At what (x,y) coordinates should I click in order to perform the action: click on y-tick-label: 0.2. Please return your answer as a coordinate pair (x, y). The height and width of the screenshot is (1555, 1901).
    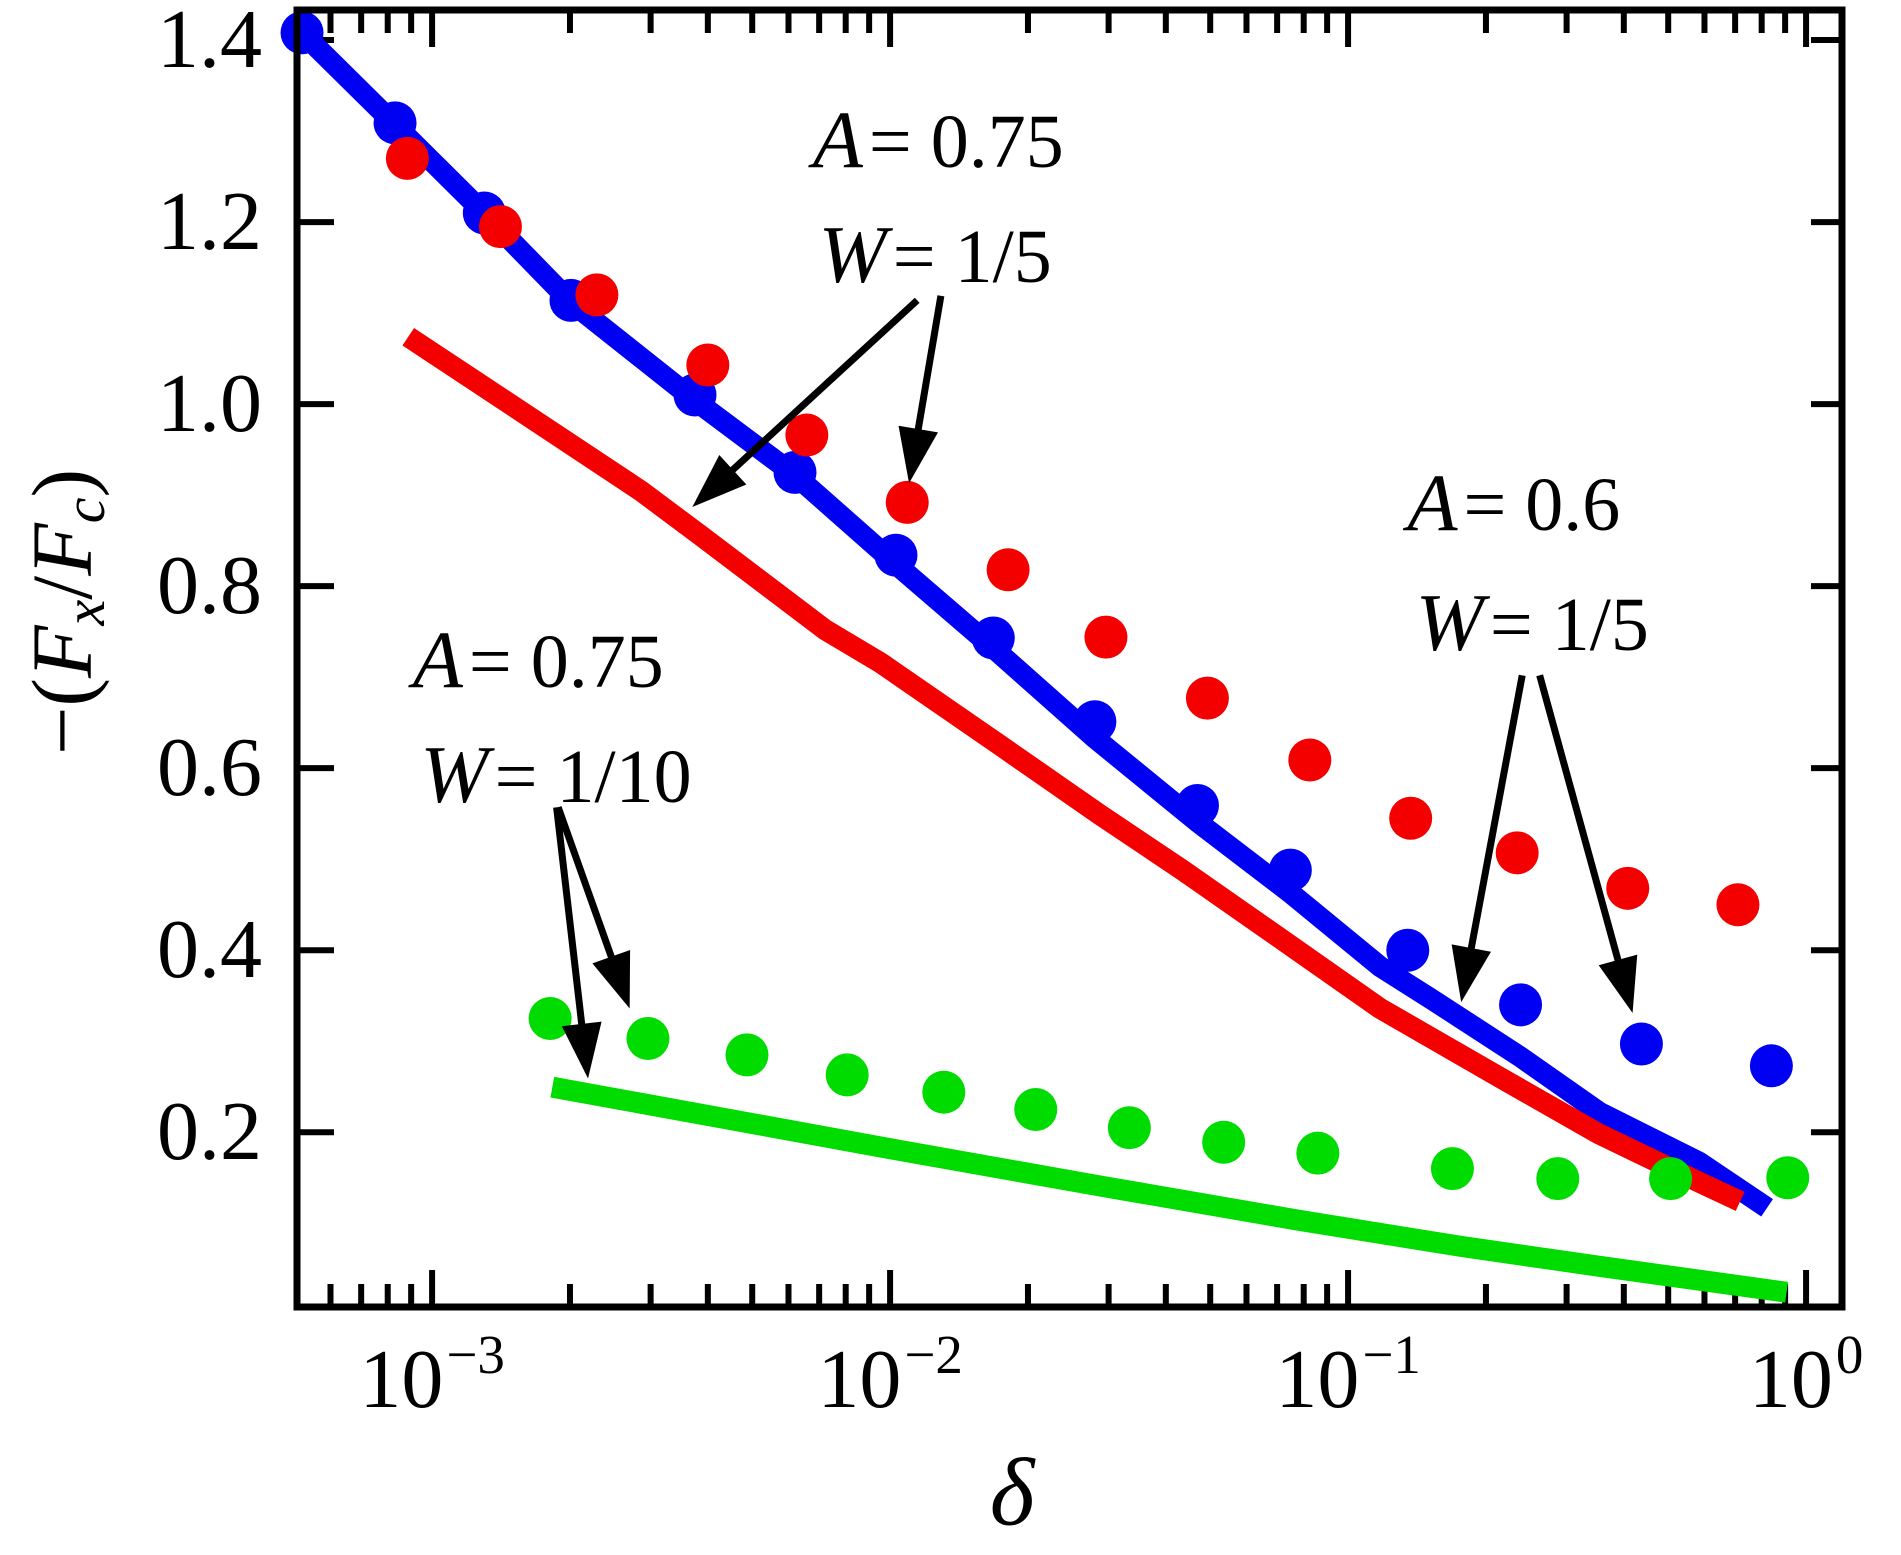
    Looking at the image, I should click on (209, 1132).